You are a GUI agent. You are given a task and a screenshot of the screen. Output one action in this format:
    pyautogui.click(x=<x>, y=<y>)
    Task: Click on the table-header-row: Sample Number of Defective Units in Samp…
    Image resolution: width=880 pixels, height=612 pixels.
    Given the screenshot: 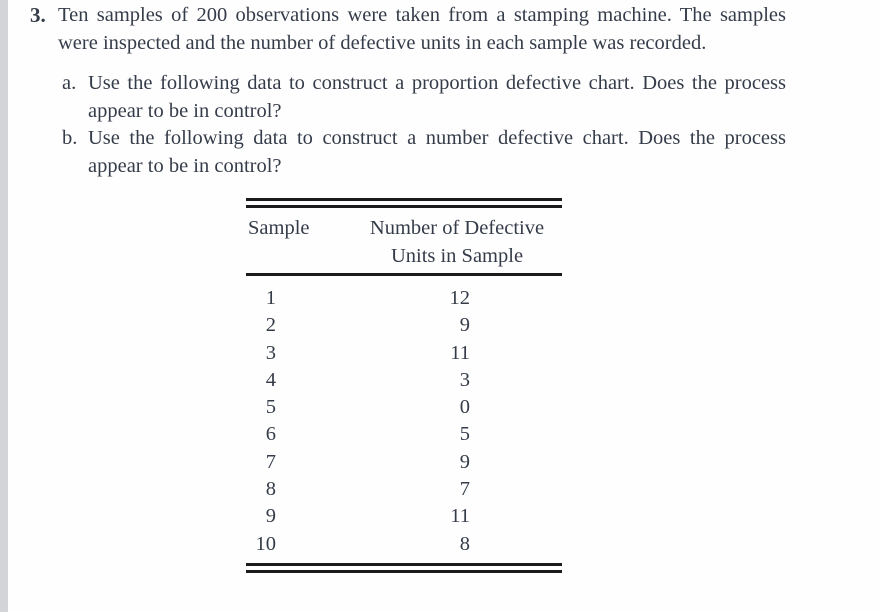 What is the action you would take?
    pyautogui.click(x=404, y=240)
    